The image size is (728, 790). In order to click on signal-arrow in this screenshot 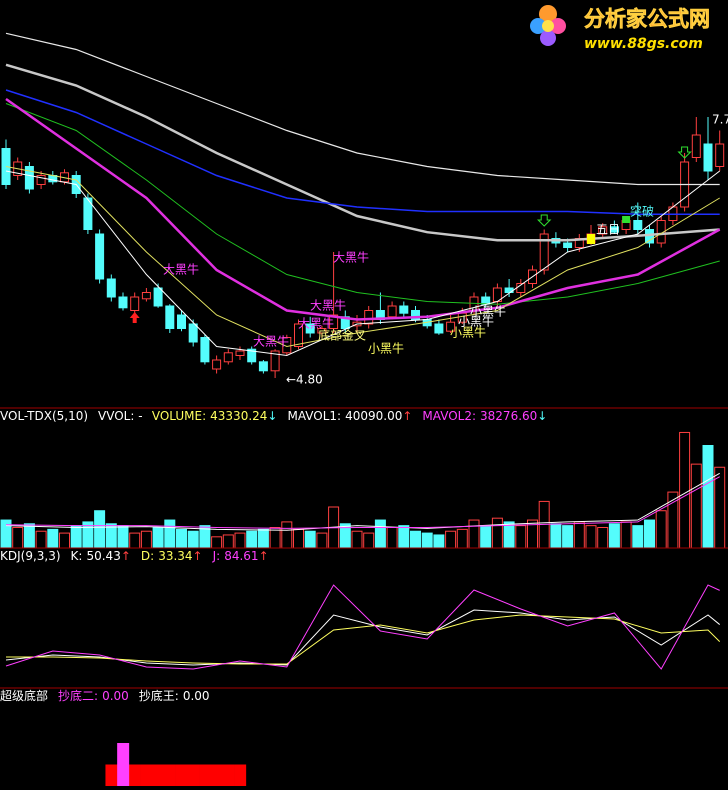, I will do `click(544, 220)`.